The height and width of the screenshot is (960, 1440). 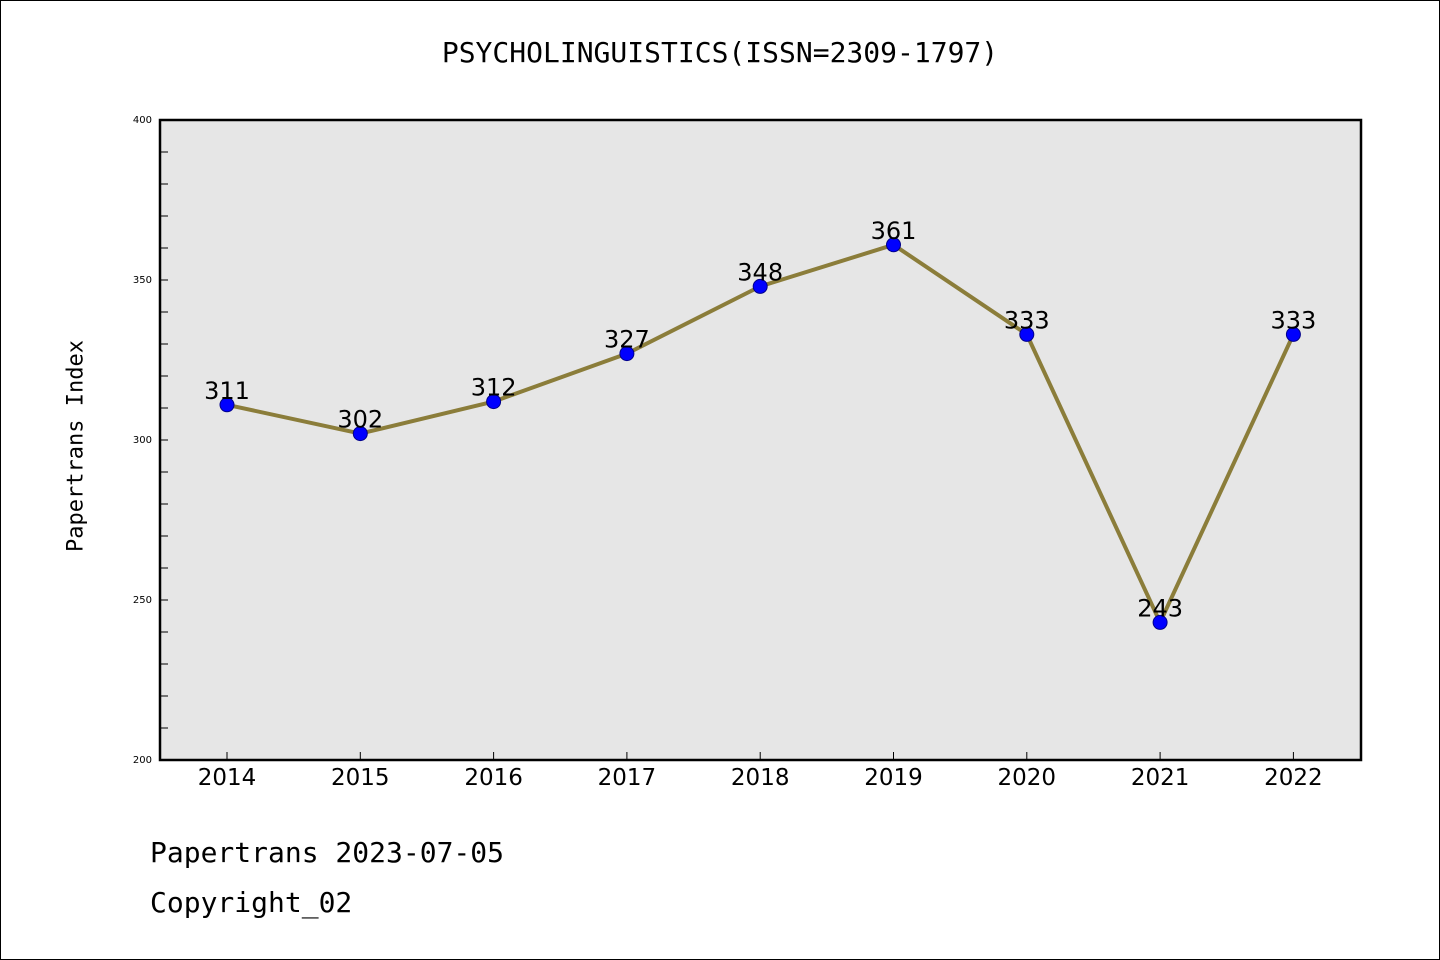 What do you see at coordinates (1160, 608) in the screenshot?
I see `data-label: 243` at bounding box center [1160, 608].